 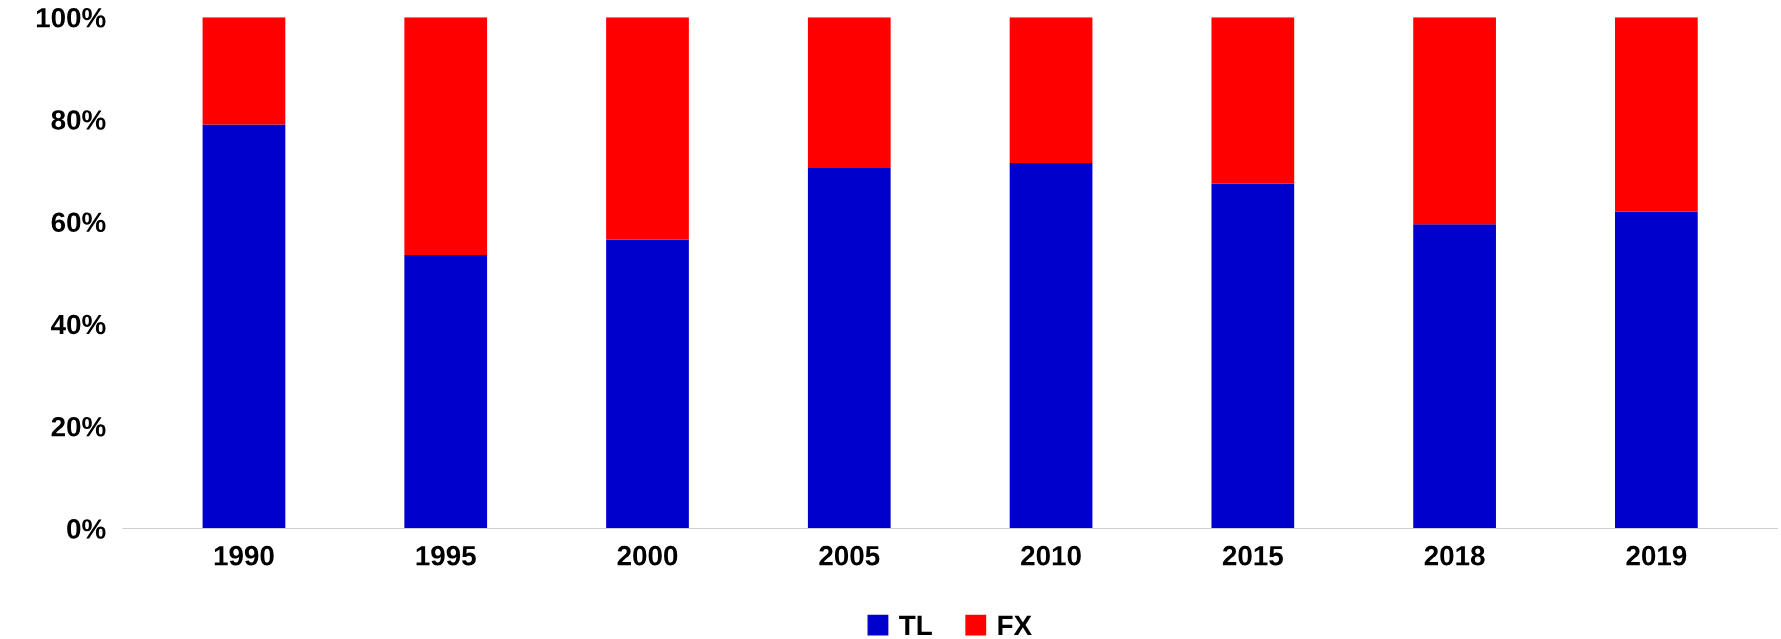 I want to click on x-tick-label: 2015, so click(x=1252, y=555).